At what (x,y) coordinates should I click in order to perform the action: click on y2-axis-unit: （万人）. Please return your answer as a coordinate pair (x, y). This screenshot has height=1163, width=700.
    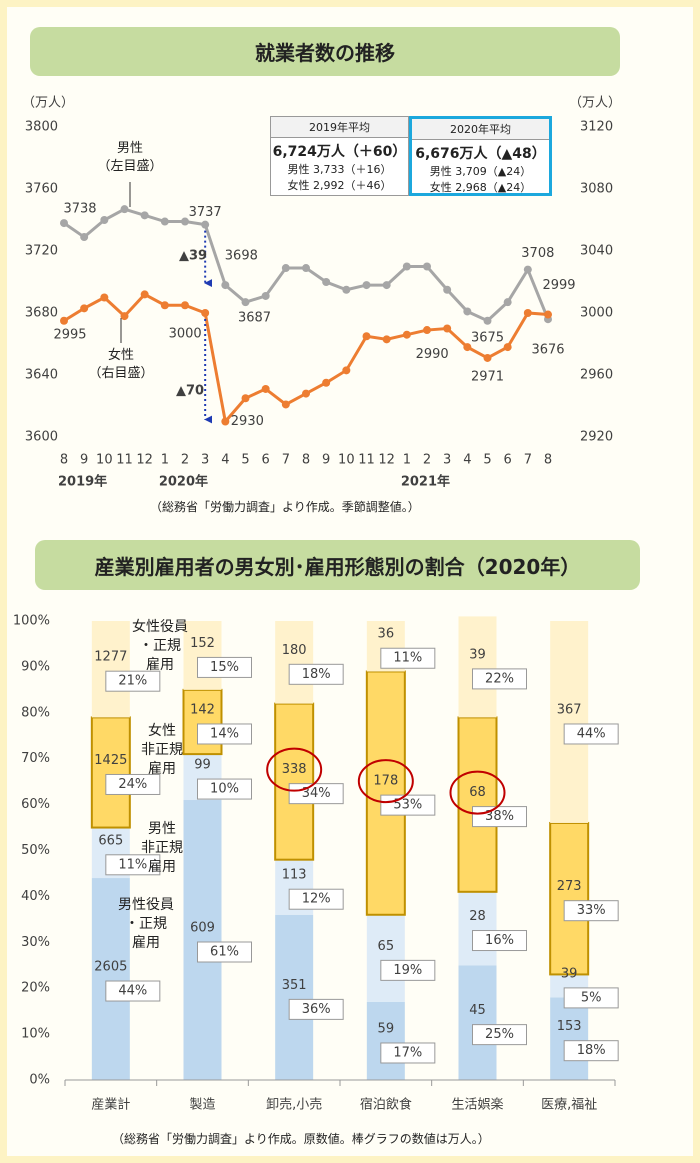
    Looking at the image, I should click on (595, 103).